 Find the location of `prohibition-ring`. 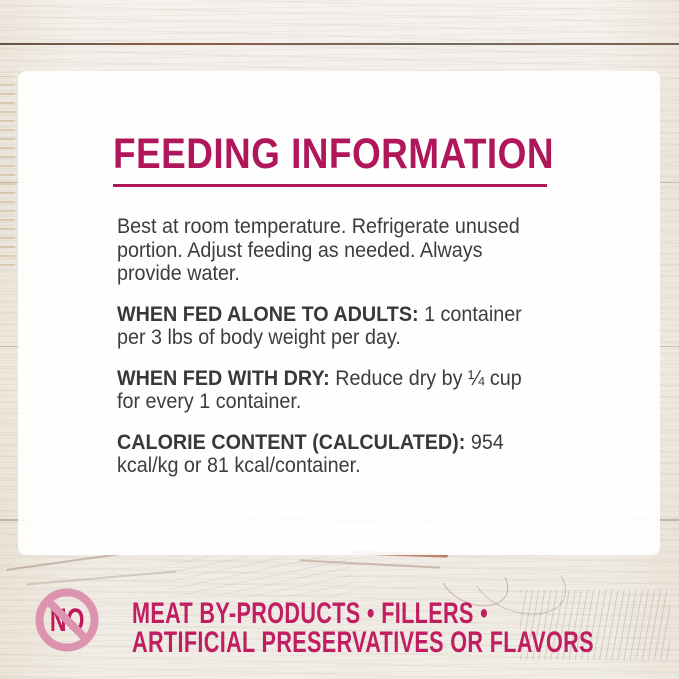

prohibition-ring is located at coordinates (67, 620).